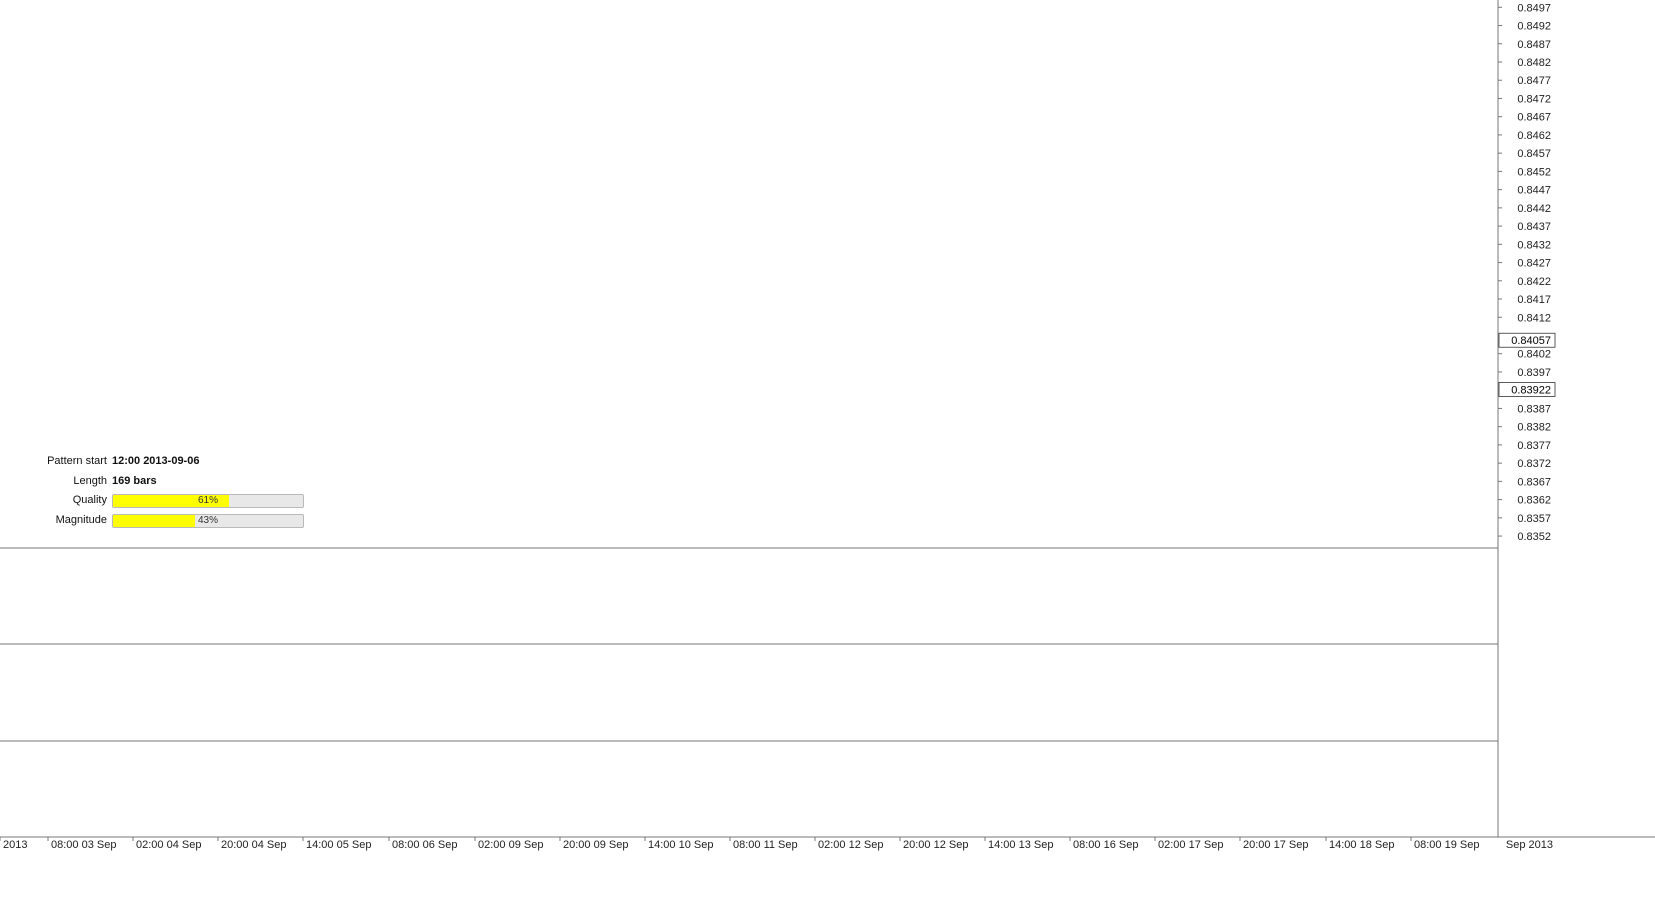  I want to click on time-tick-label: 14:00 10 Sep, so click(680, 845).